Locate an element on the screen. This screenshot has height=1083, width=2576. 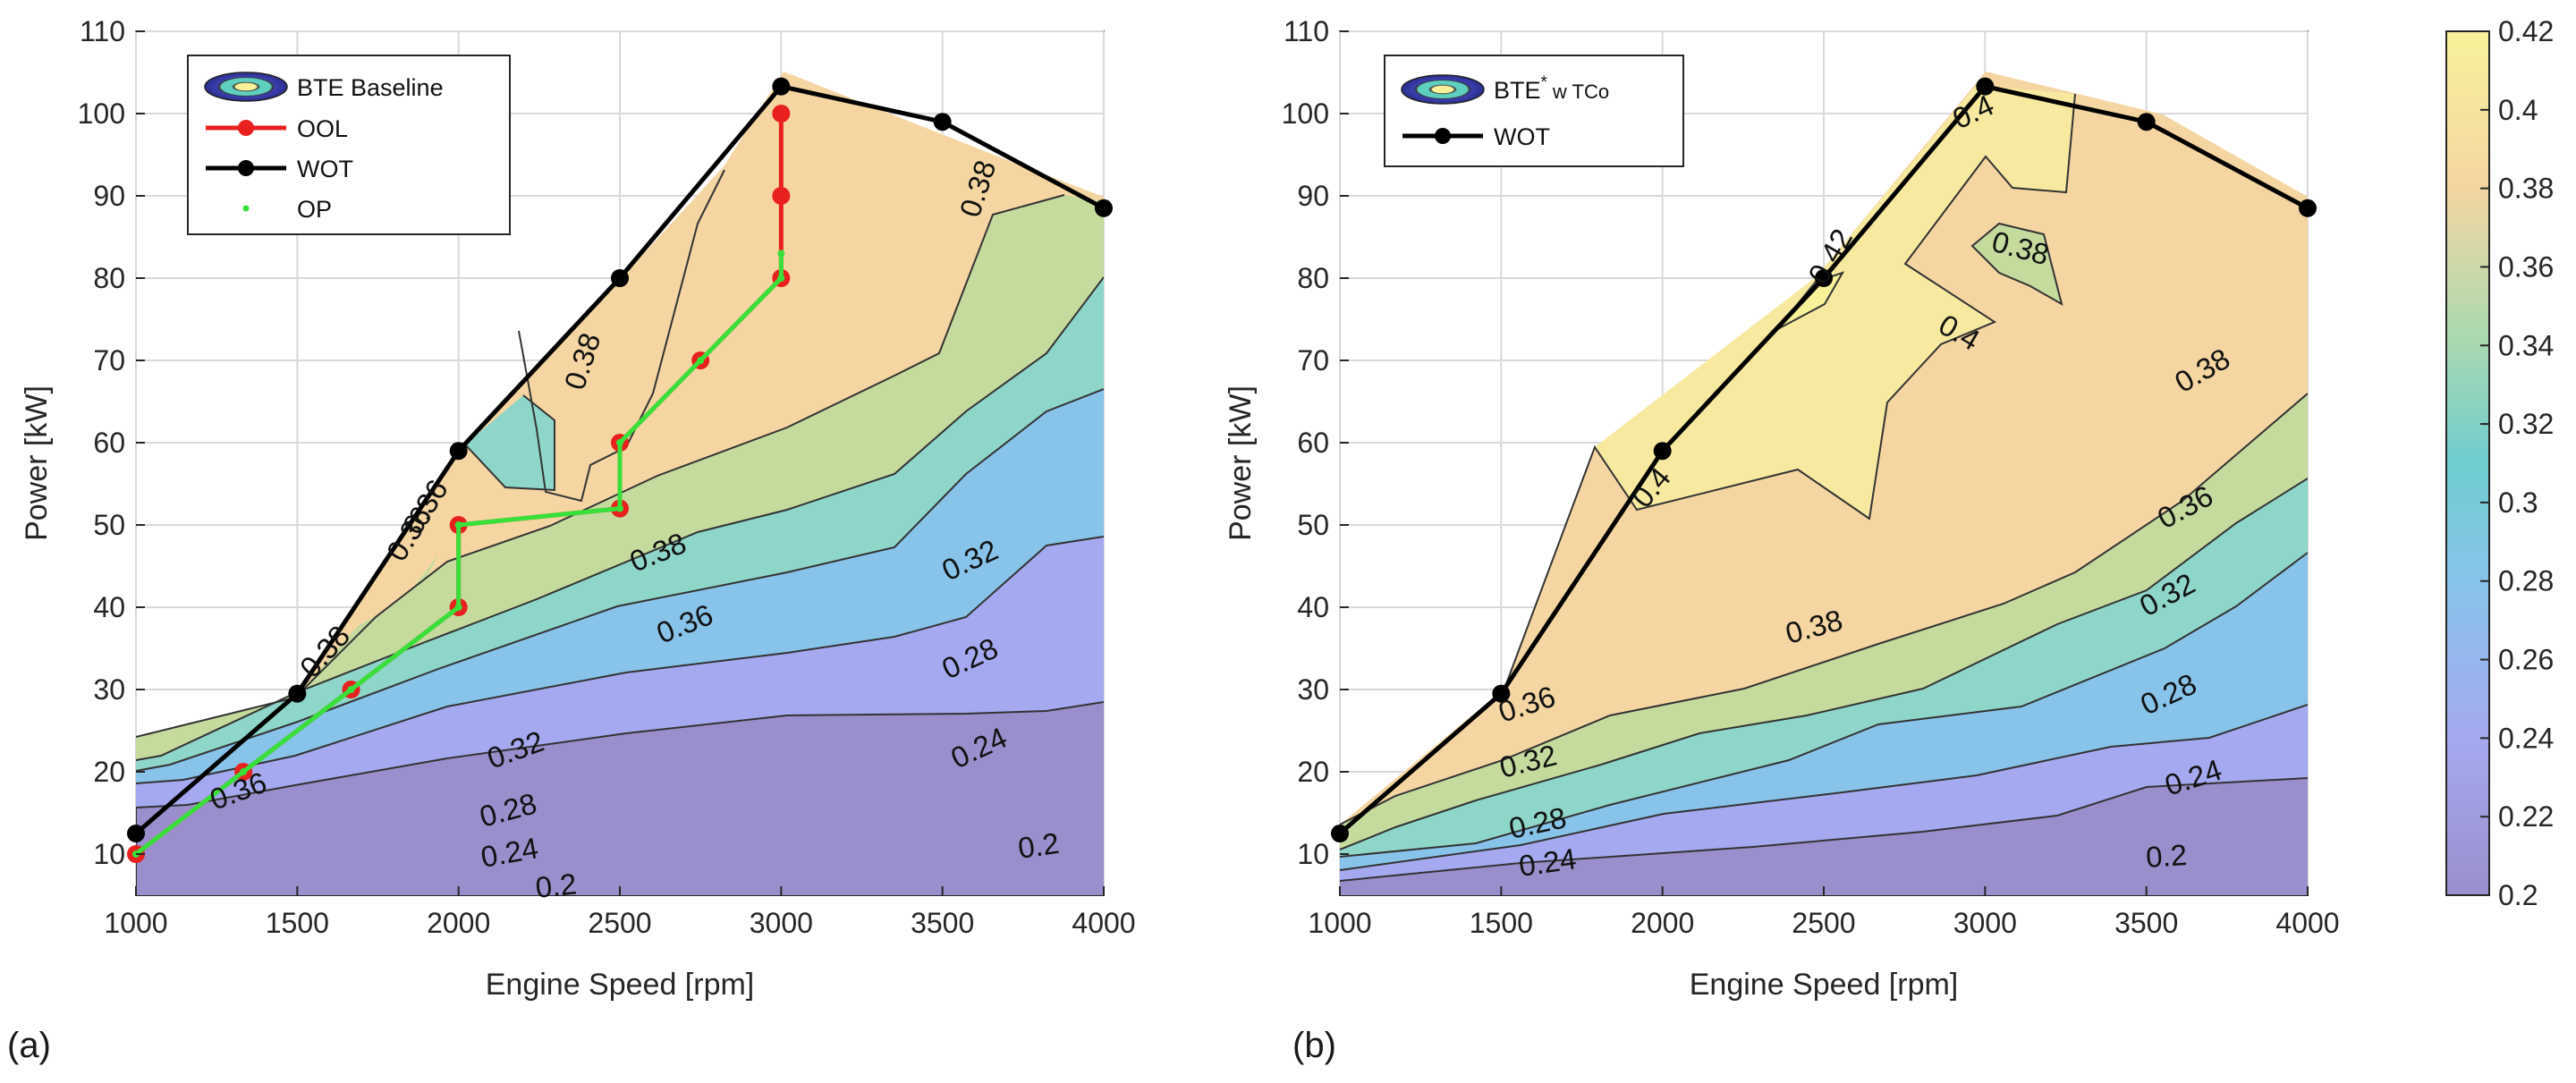
colorbar-tick-label: 0.38 is located at coordinates (2526, 189).